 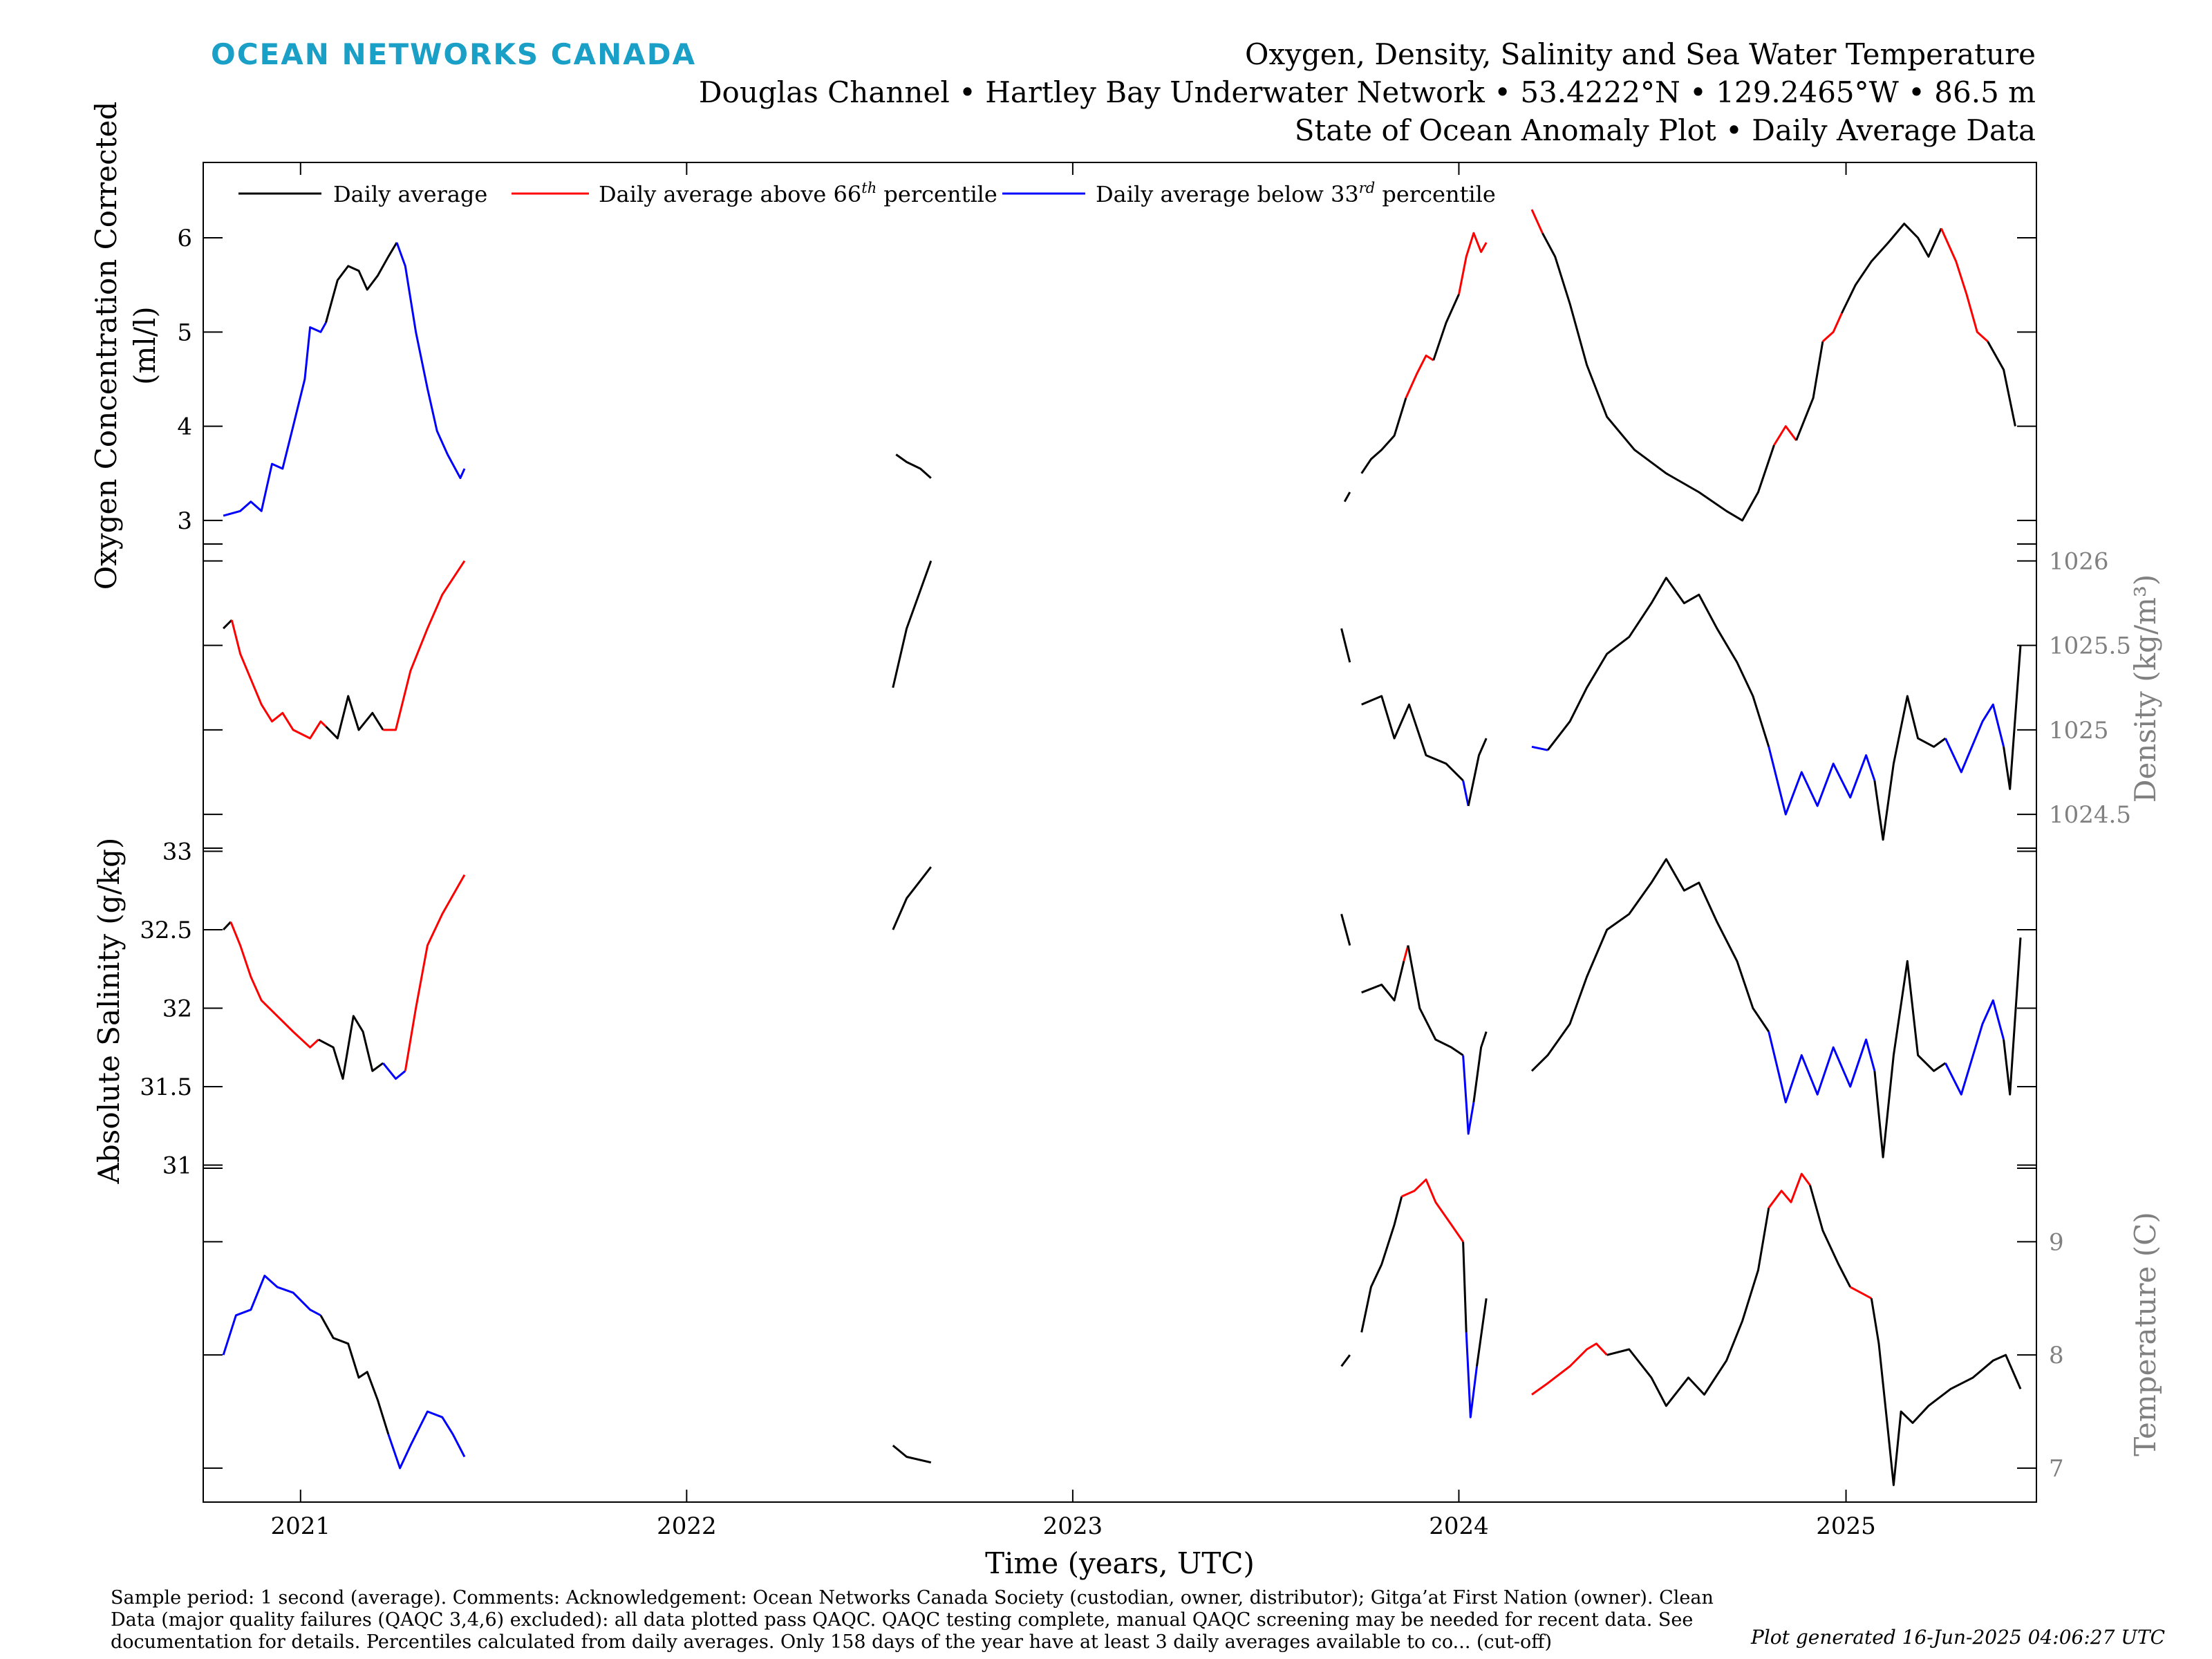 I want to click on salinity-ytick-label: 32, so click(x=177, y=1009).